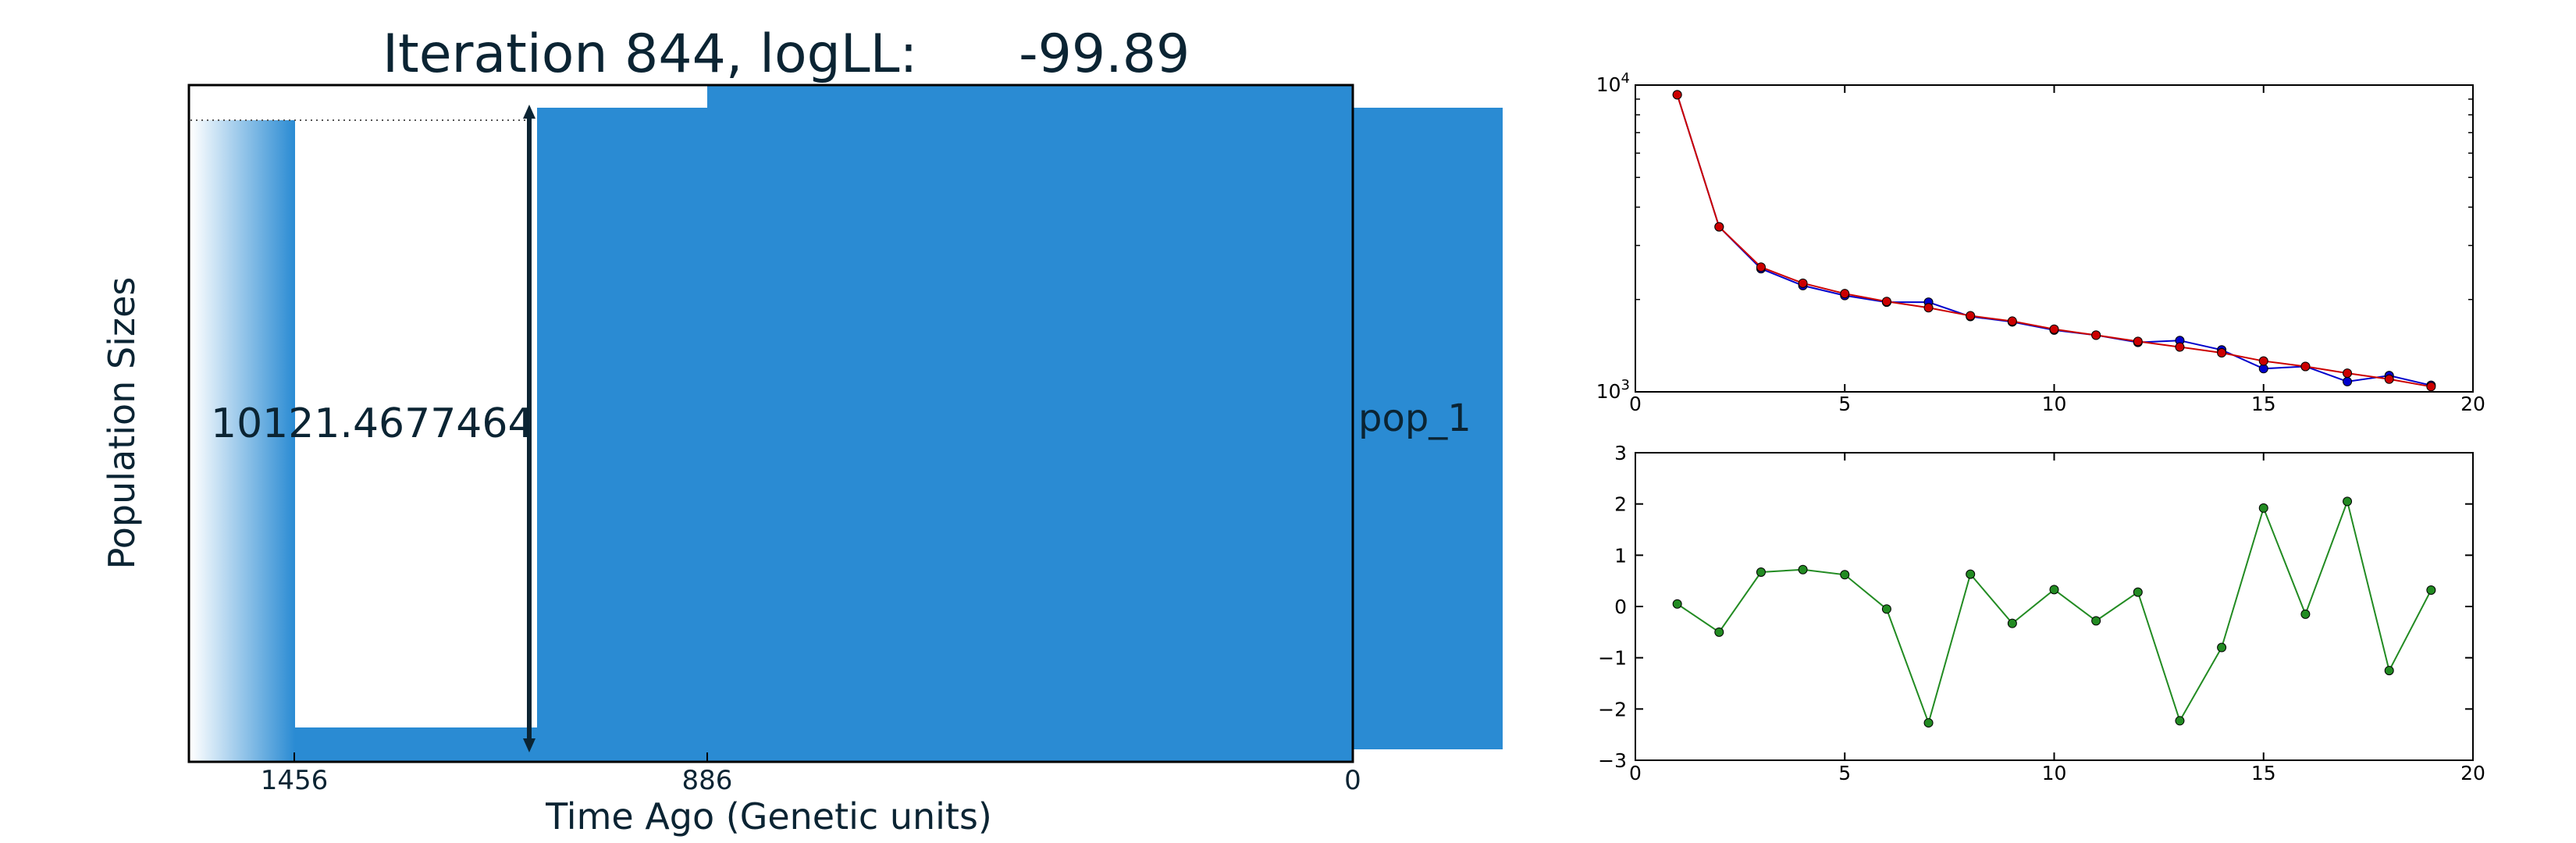  What do you see at coordinates (707, 781) in the screenshot?
I see `x-tick-label: 886` at bounding box center [707, 781].